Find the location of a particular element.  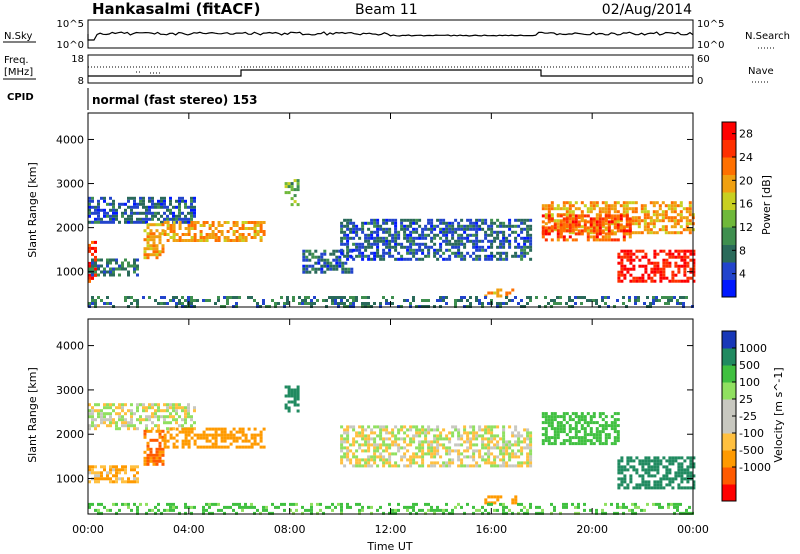

x-tick-label: 00:00 is located at coordinates (88, 529).